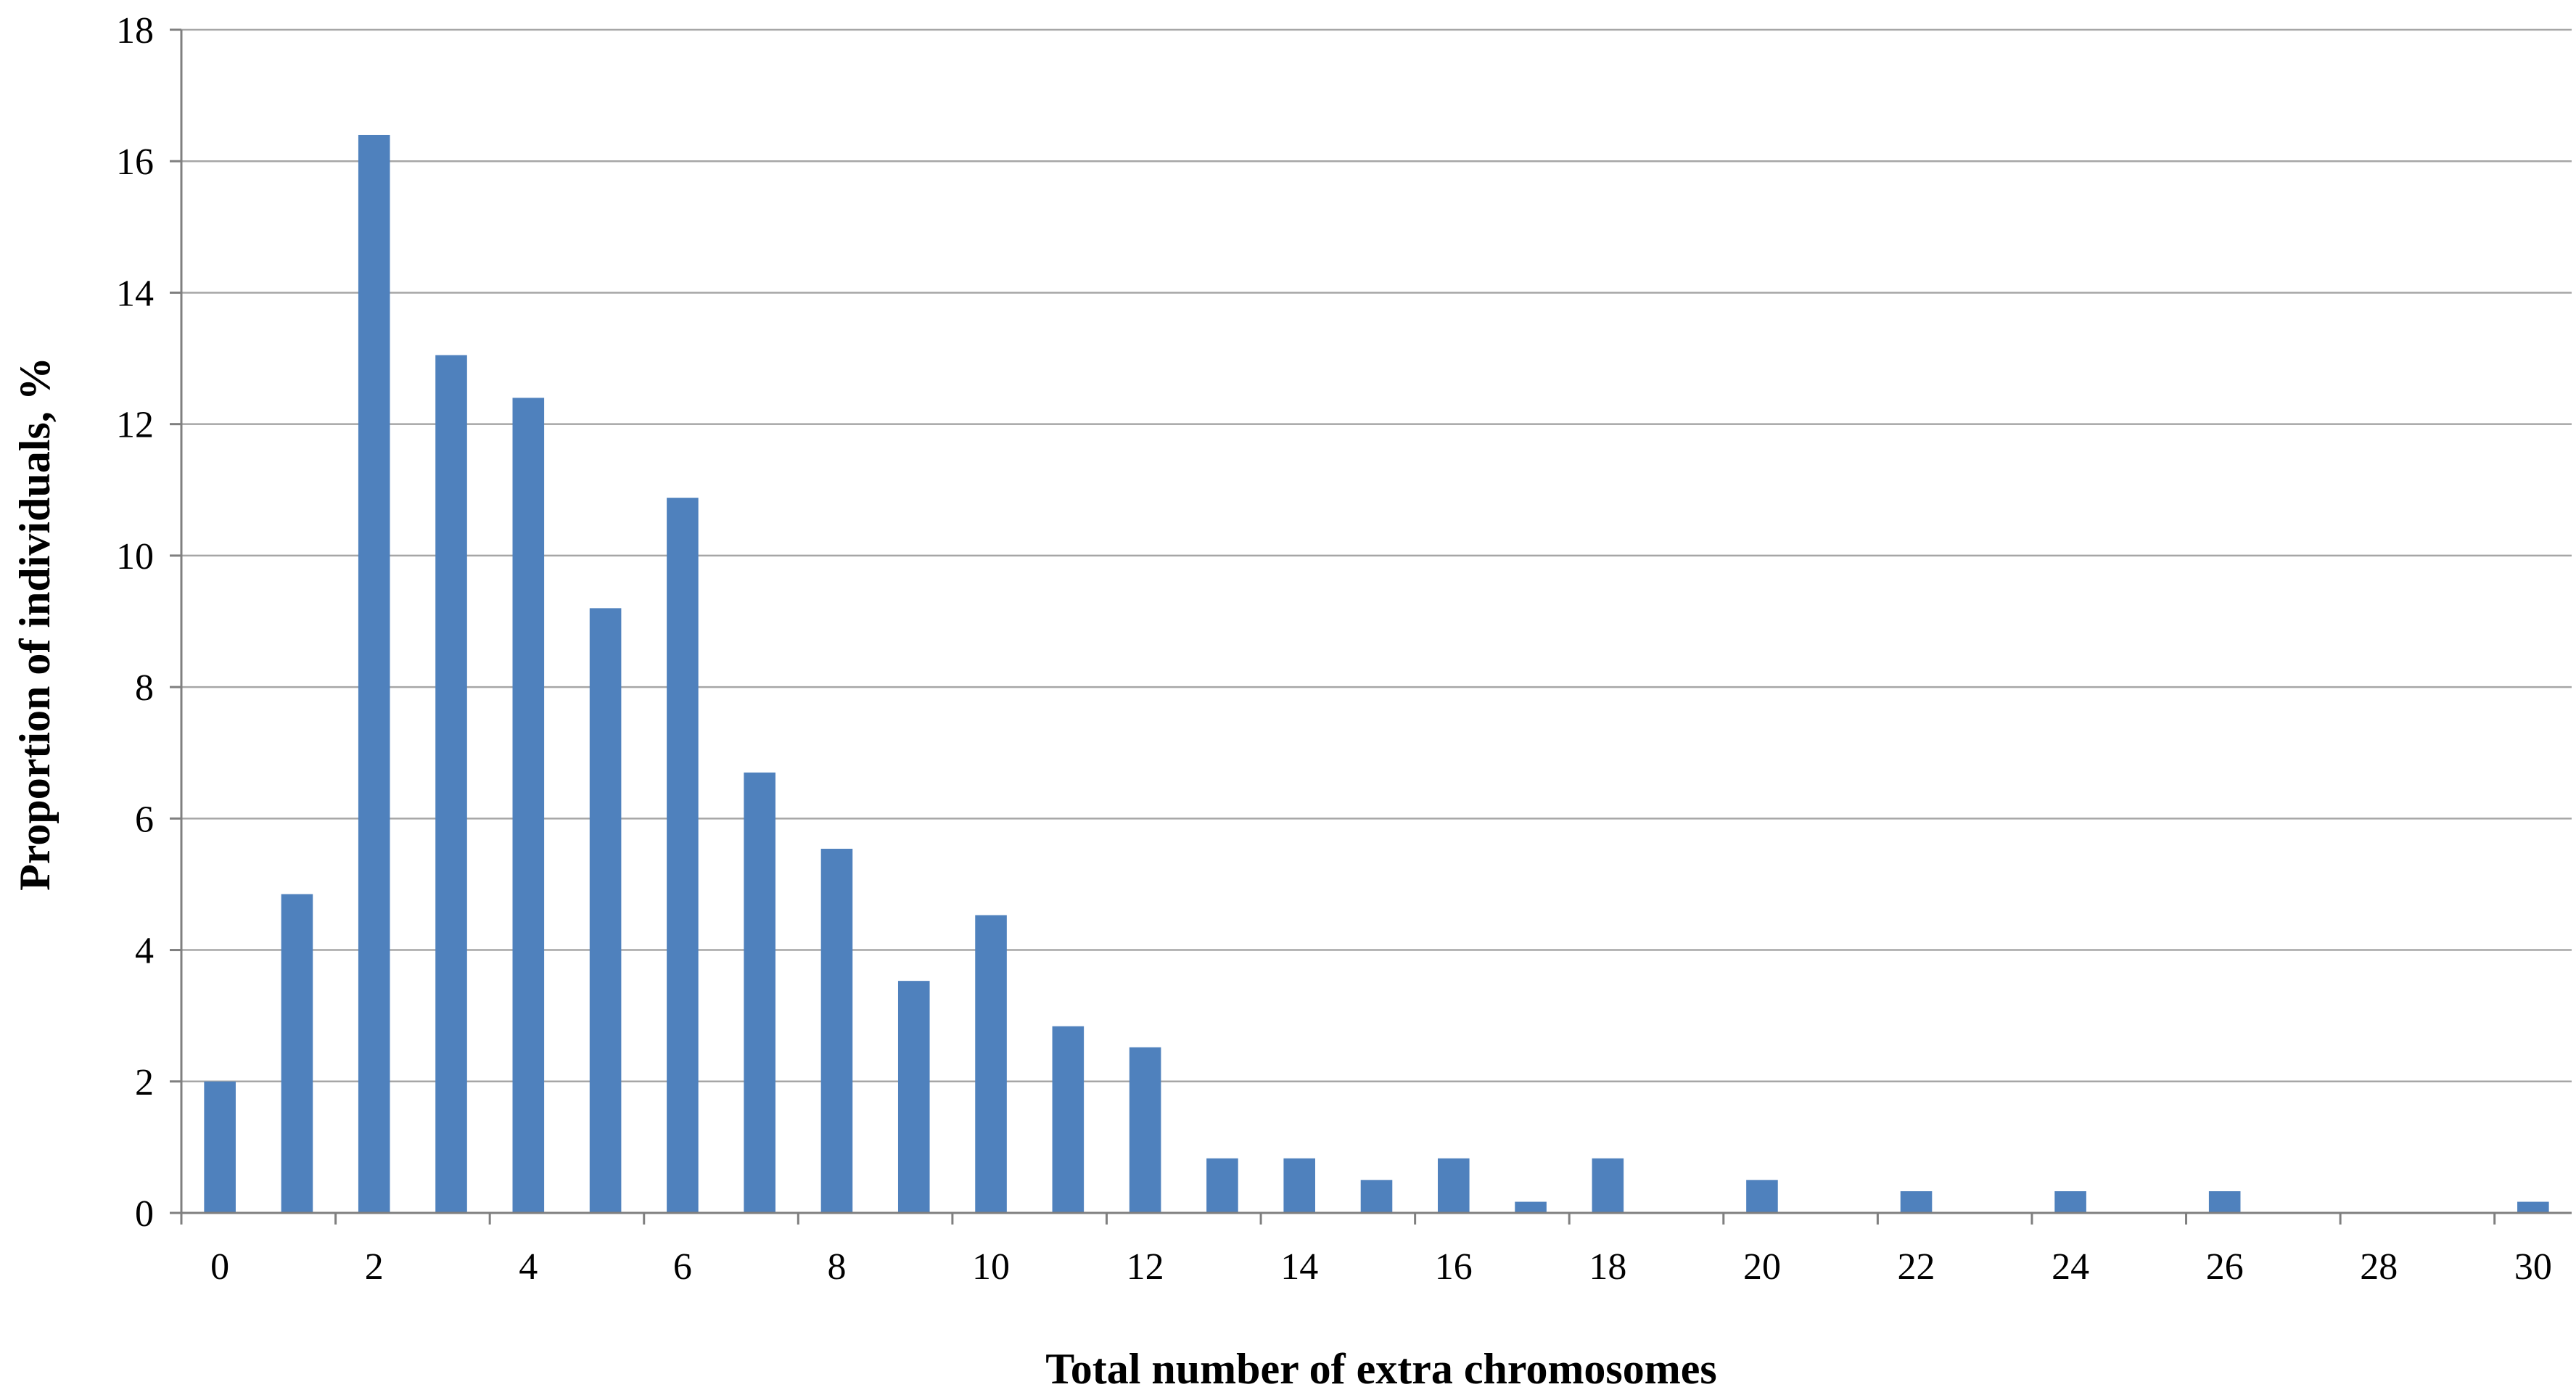 The image size is (2576, 1395). What do you see at coordinates (144, 688) in the screenshot?
I see `y-tick-label: 8` at bounding box center [144, 688].